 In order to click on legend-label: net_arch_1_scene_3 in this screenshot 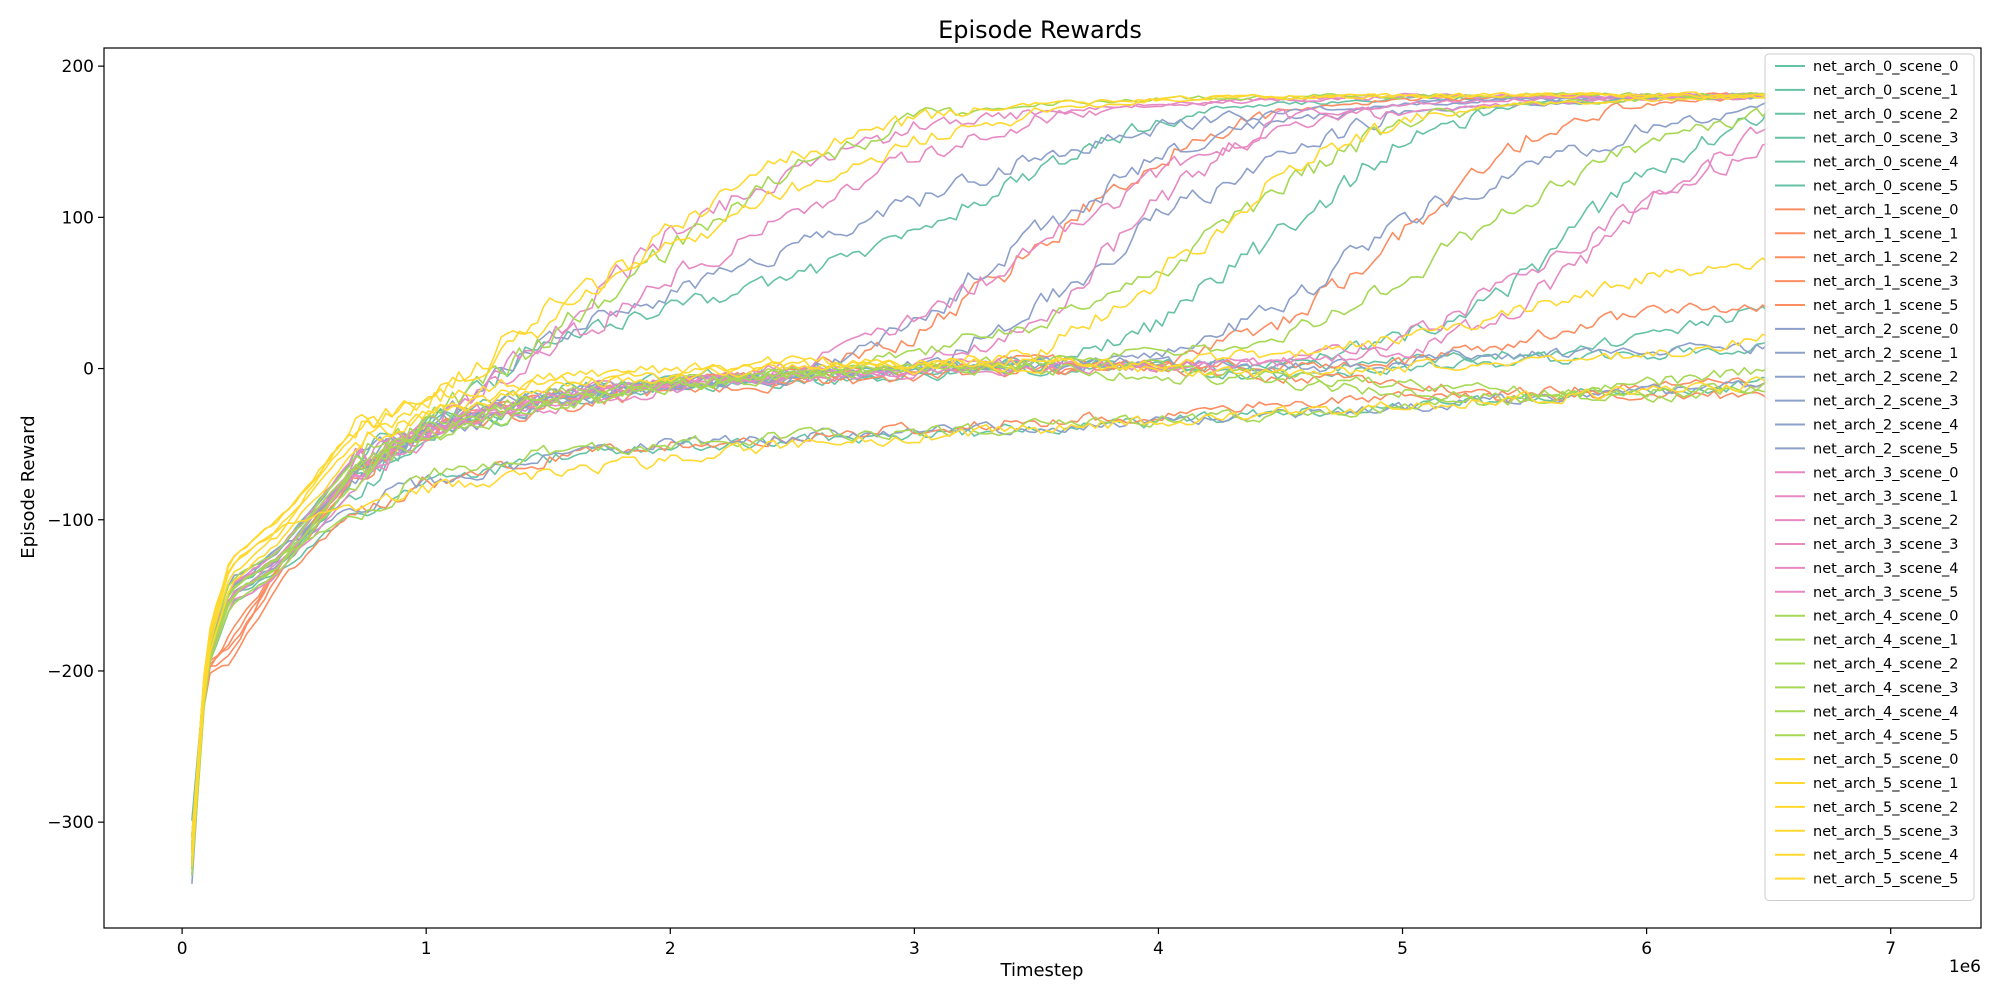, I will do `click(1886, 282)`.